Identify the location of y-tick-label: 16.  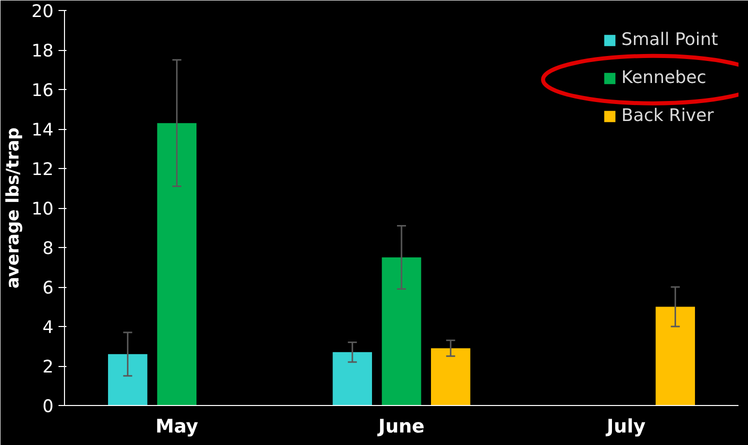
(42, 91).